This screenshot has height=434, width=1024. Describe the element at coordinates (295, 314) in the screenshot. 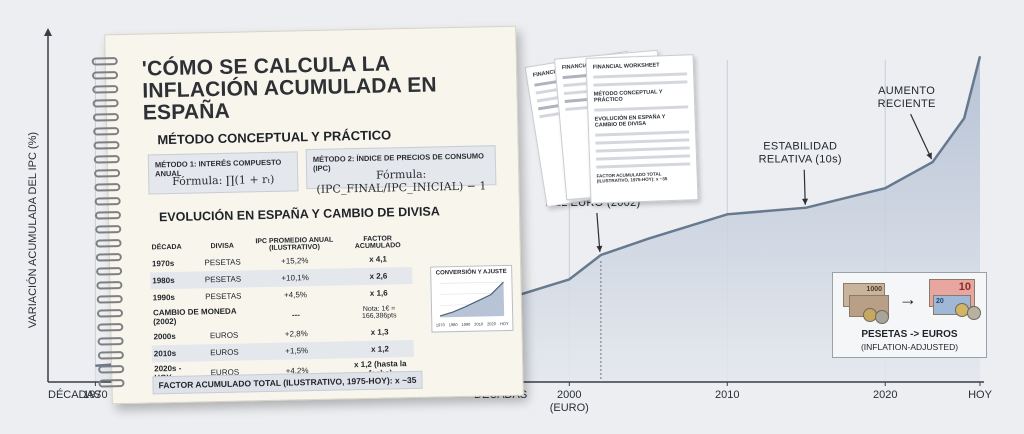

I see `table-cell: ---` at that location.